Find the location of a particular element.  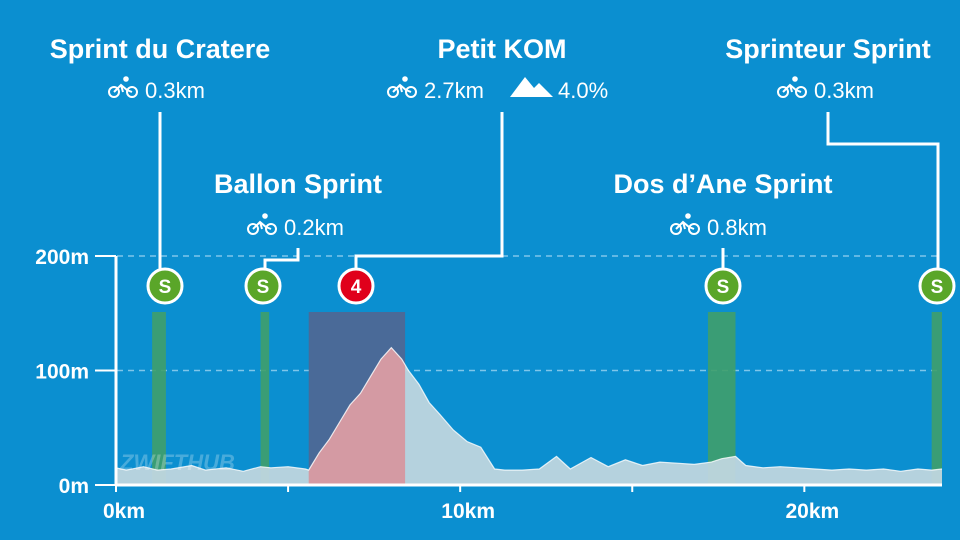

segment-title-1: Ballon Sprint is located at coordinates (298, 184).